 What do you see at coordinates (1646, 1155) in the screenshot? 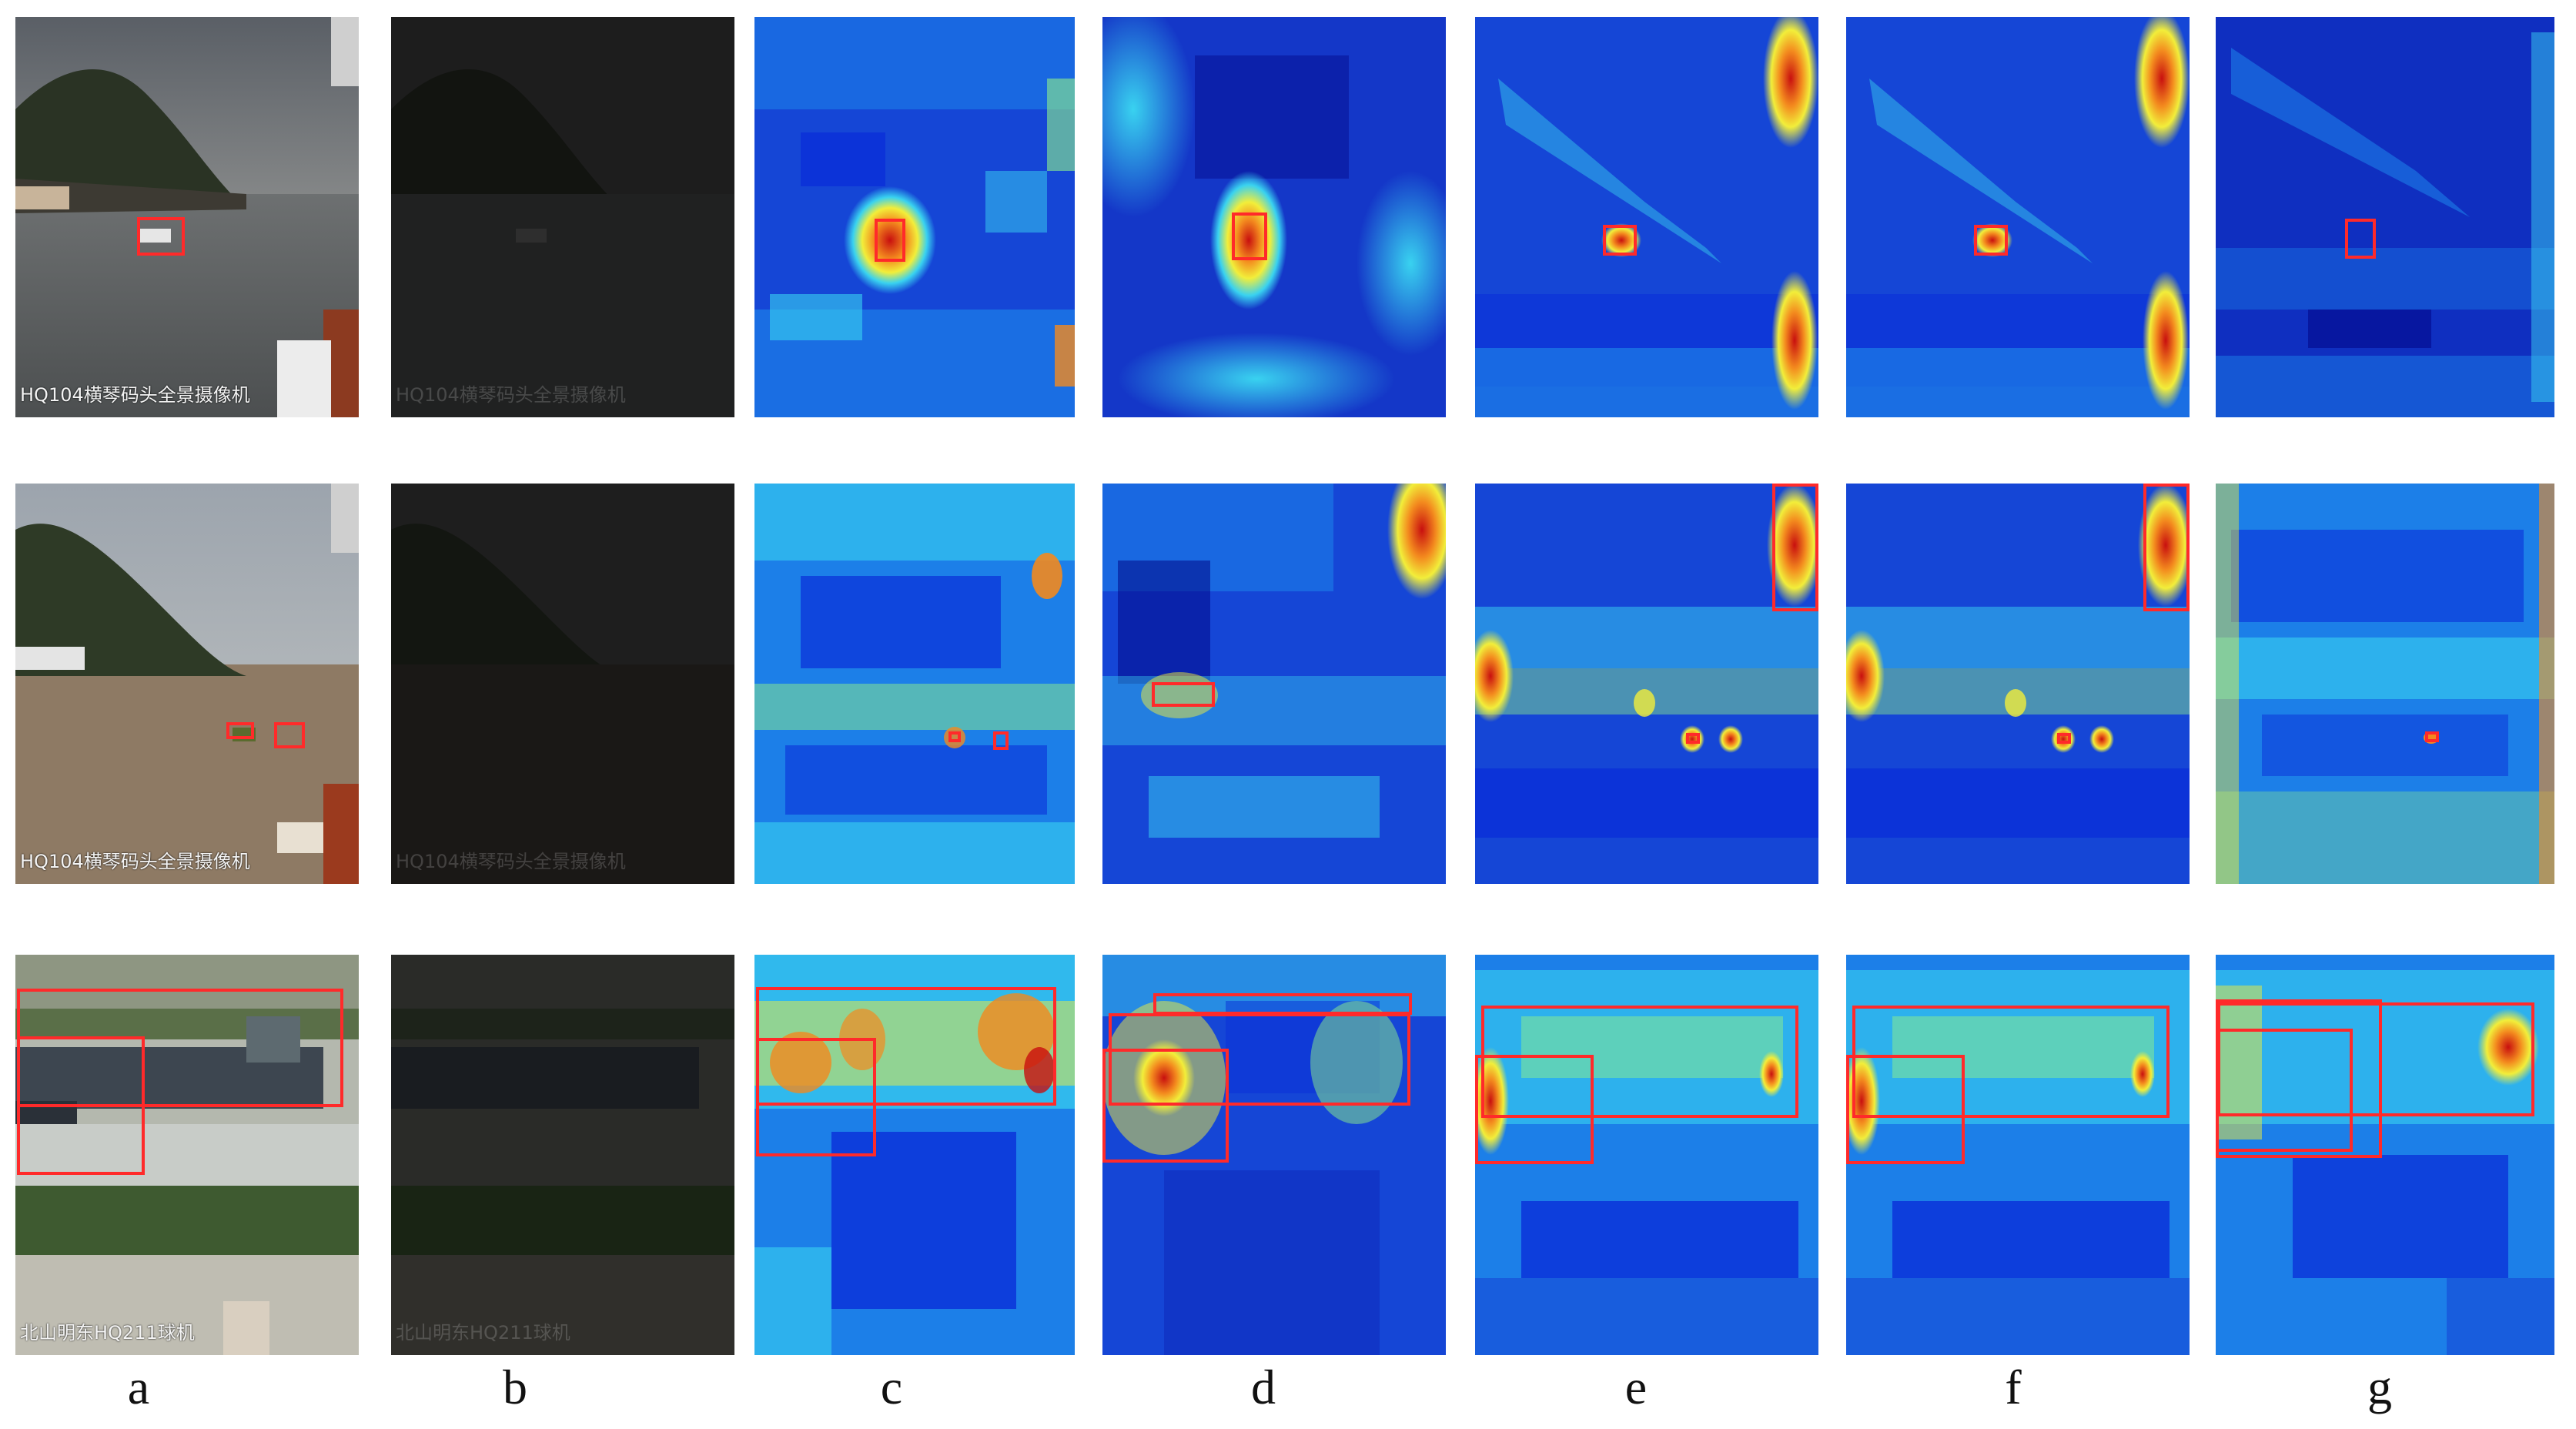
I see `heatmap-row3-e` at bounding box center [1646, 1155].